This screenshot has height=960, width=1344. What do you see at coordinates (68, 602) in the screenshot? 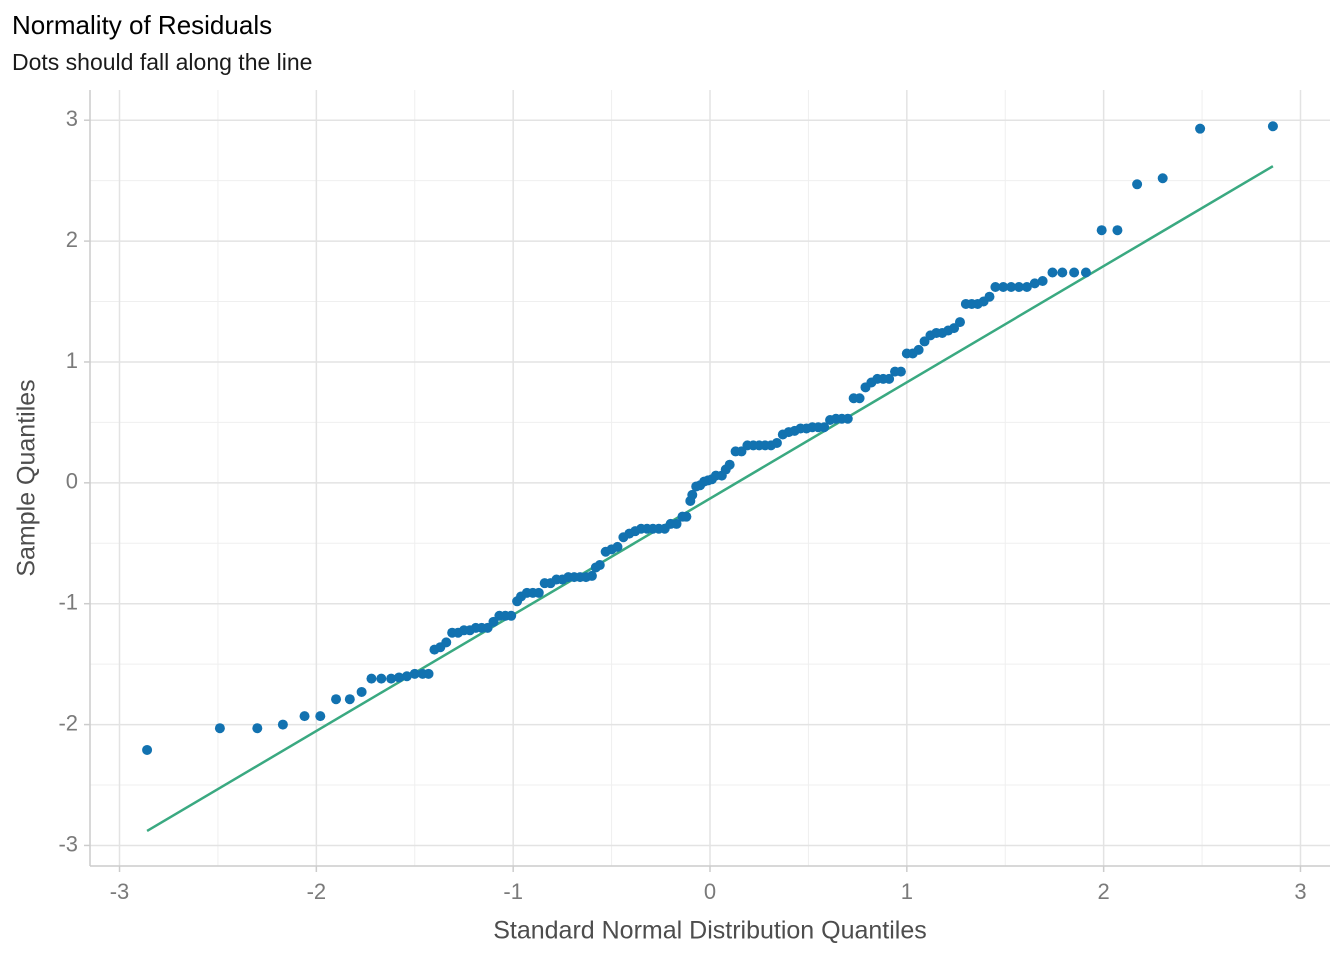
I see `y-tick-label: -1` at bounding box center [68, 602].